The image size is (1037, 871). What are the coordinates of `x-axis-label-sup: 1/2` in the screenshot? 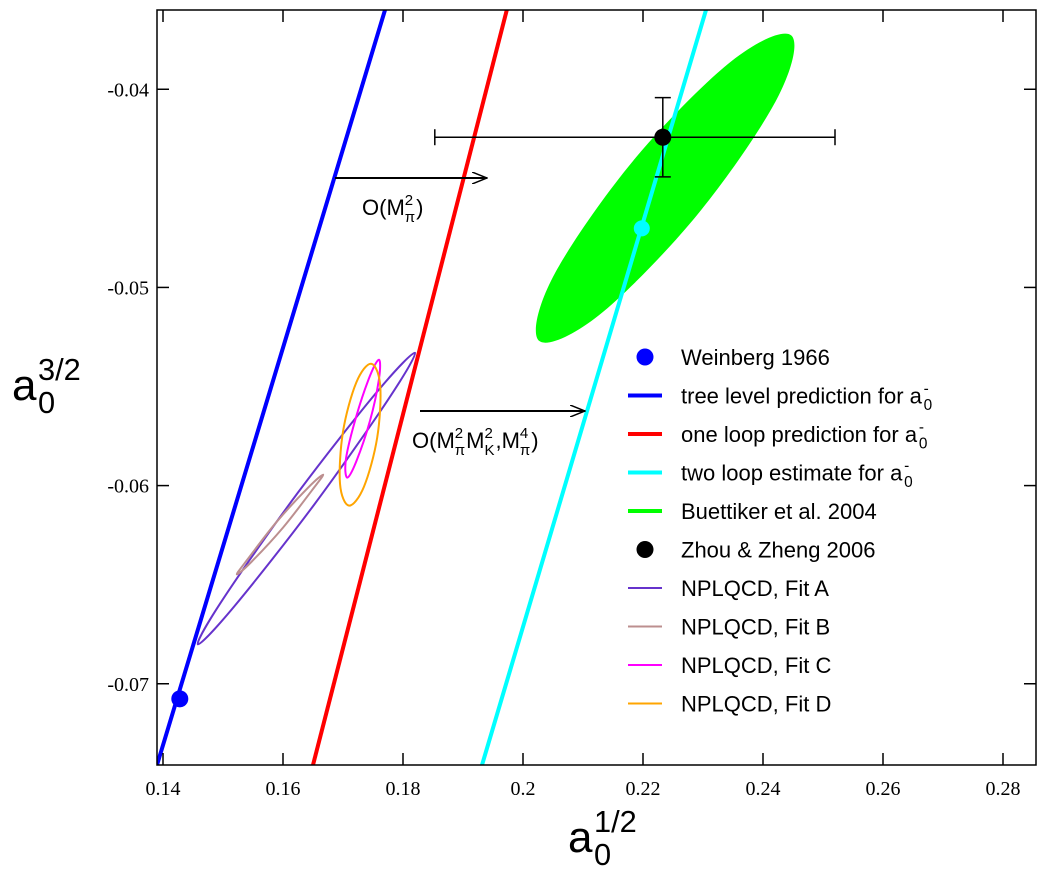 It's located at (615, 821).